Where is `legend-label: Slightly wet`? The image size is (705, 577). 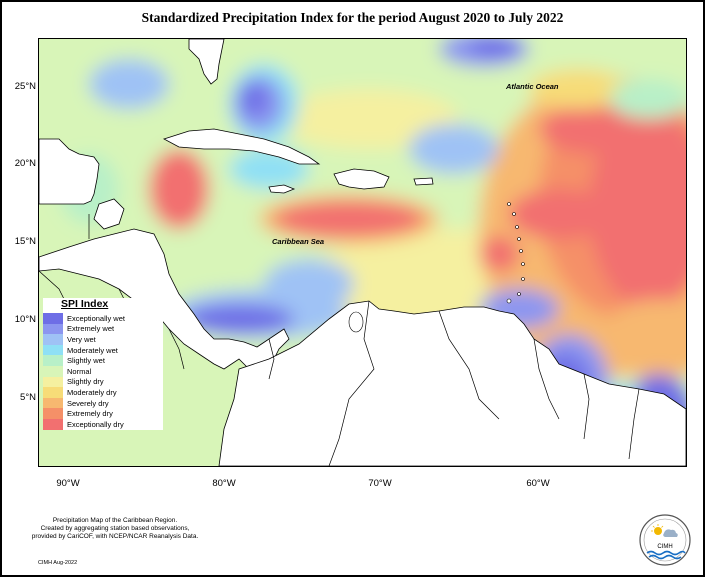 legend-label: Slightly wet is located at coordinates (86, 361).